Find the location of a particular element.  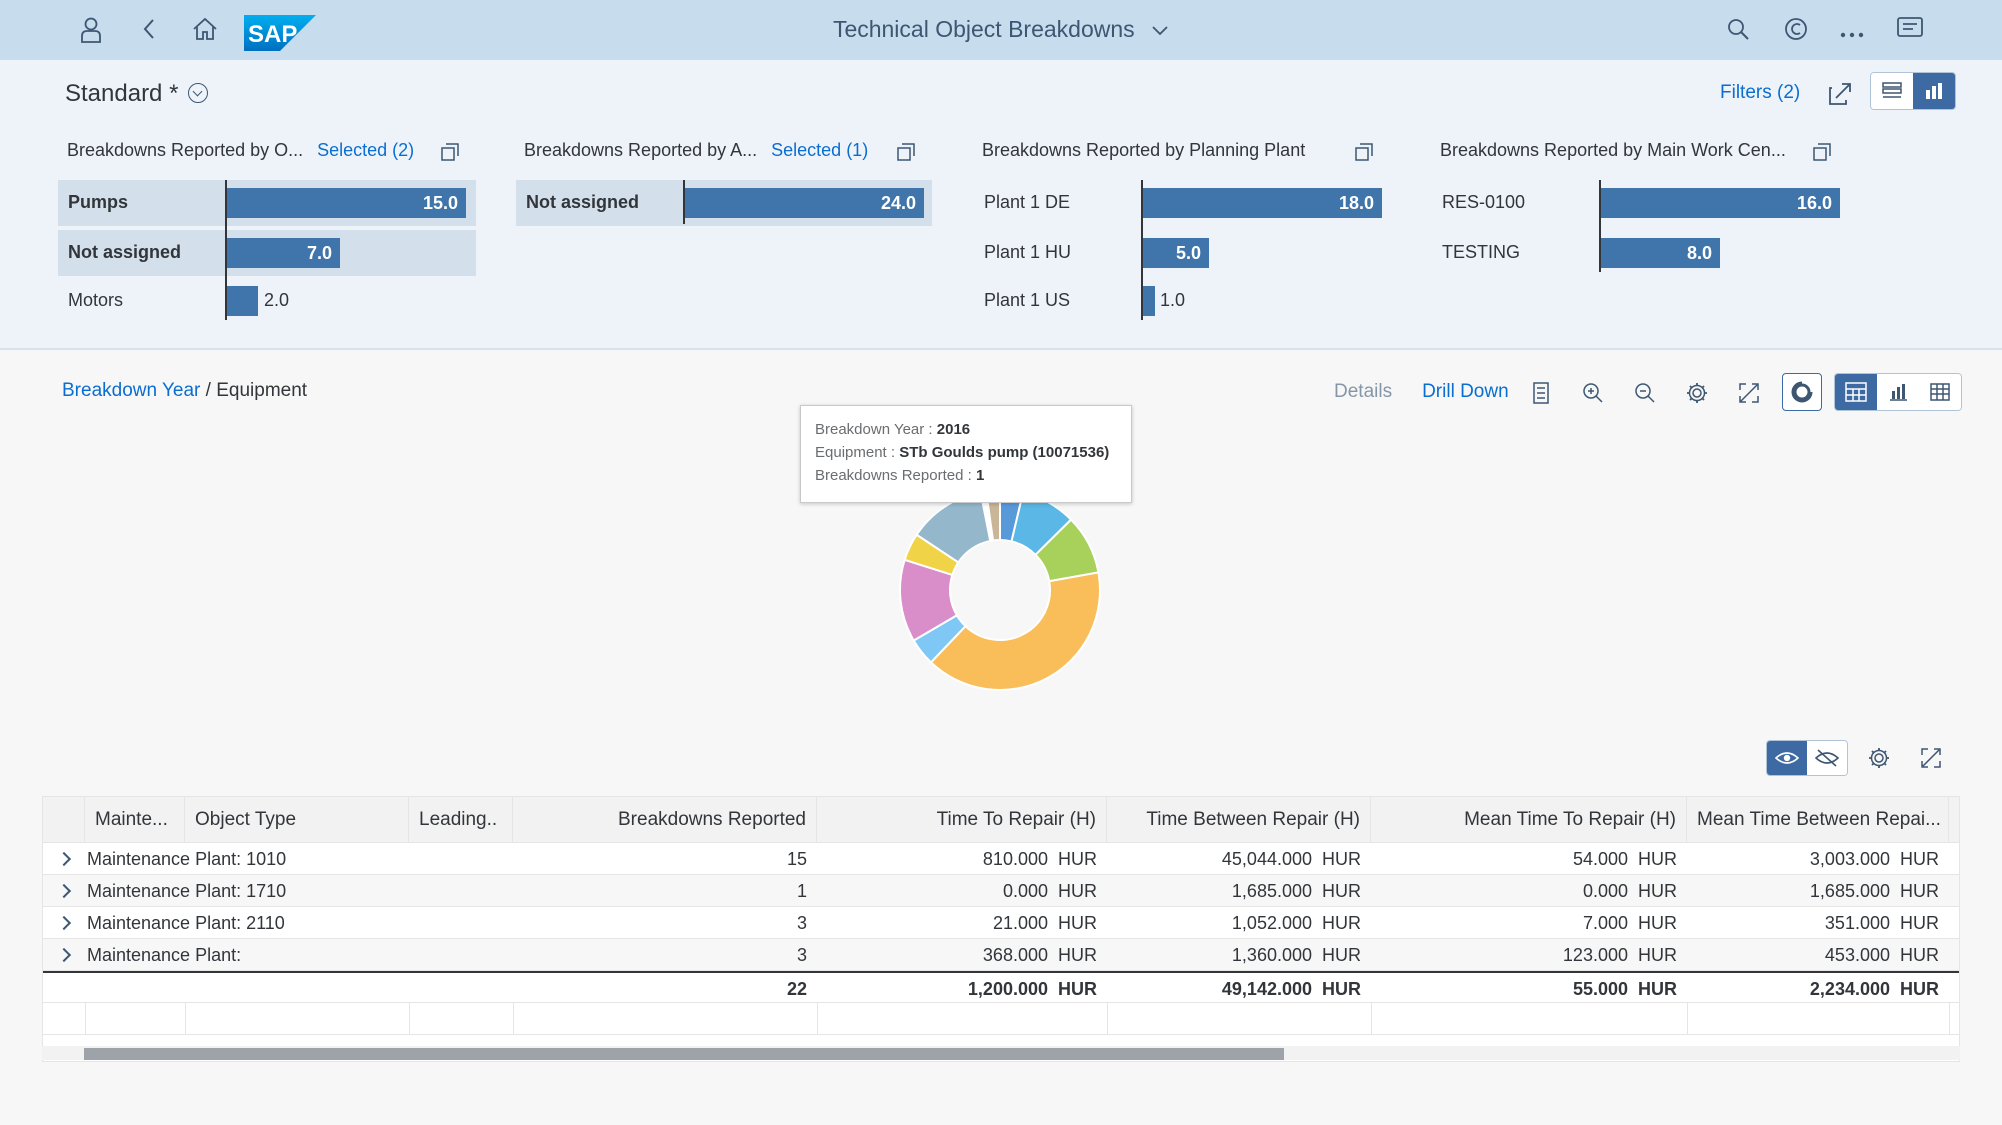

table-visibility-toggle is located at coordinates (1807, 758).